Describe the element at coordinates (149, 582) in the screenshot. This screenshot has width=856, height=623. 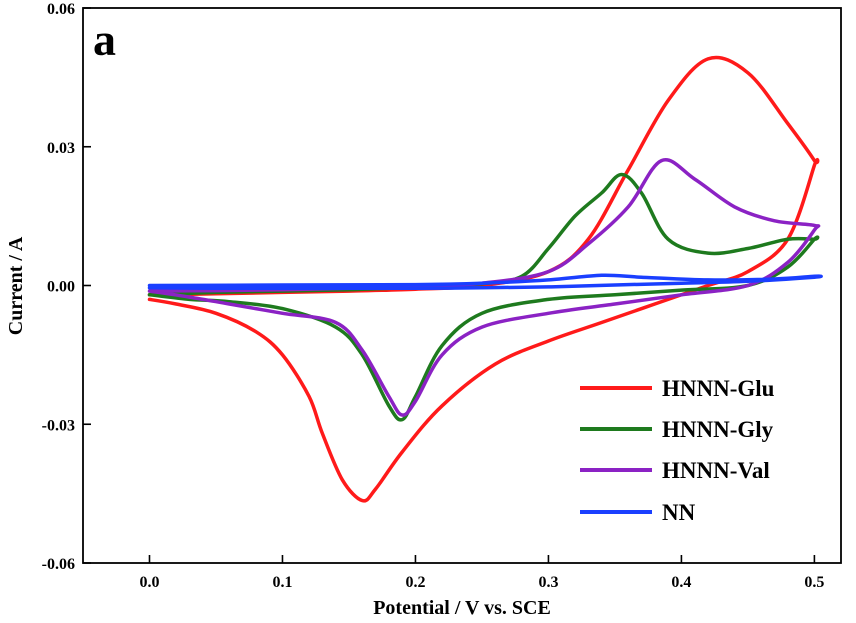
I see `x-tick-label: 0.0` at that location.